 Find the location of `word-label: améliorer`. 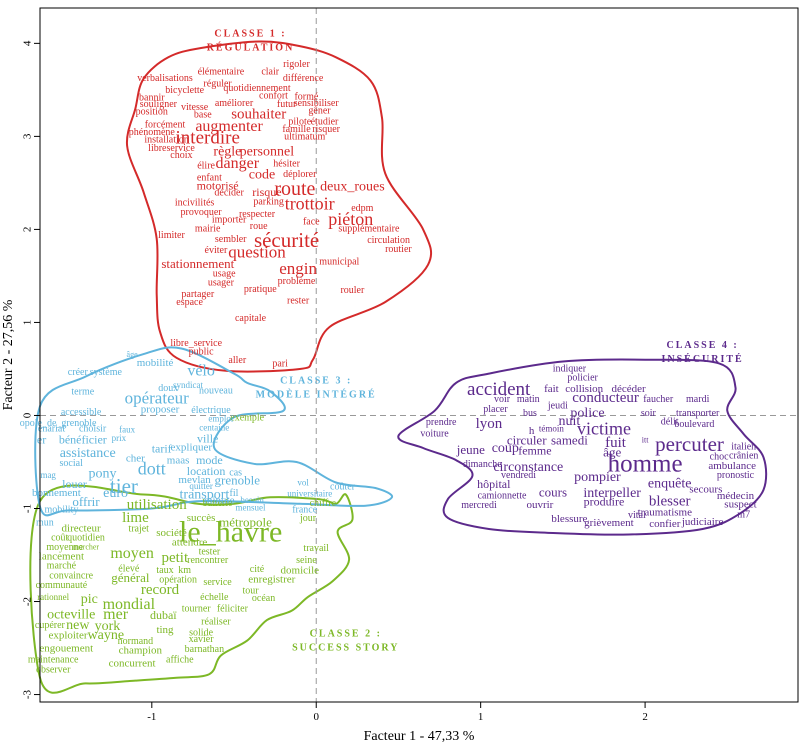

word-label: améliorer is located at coordinates (234, 103).